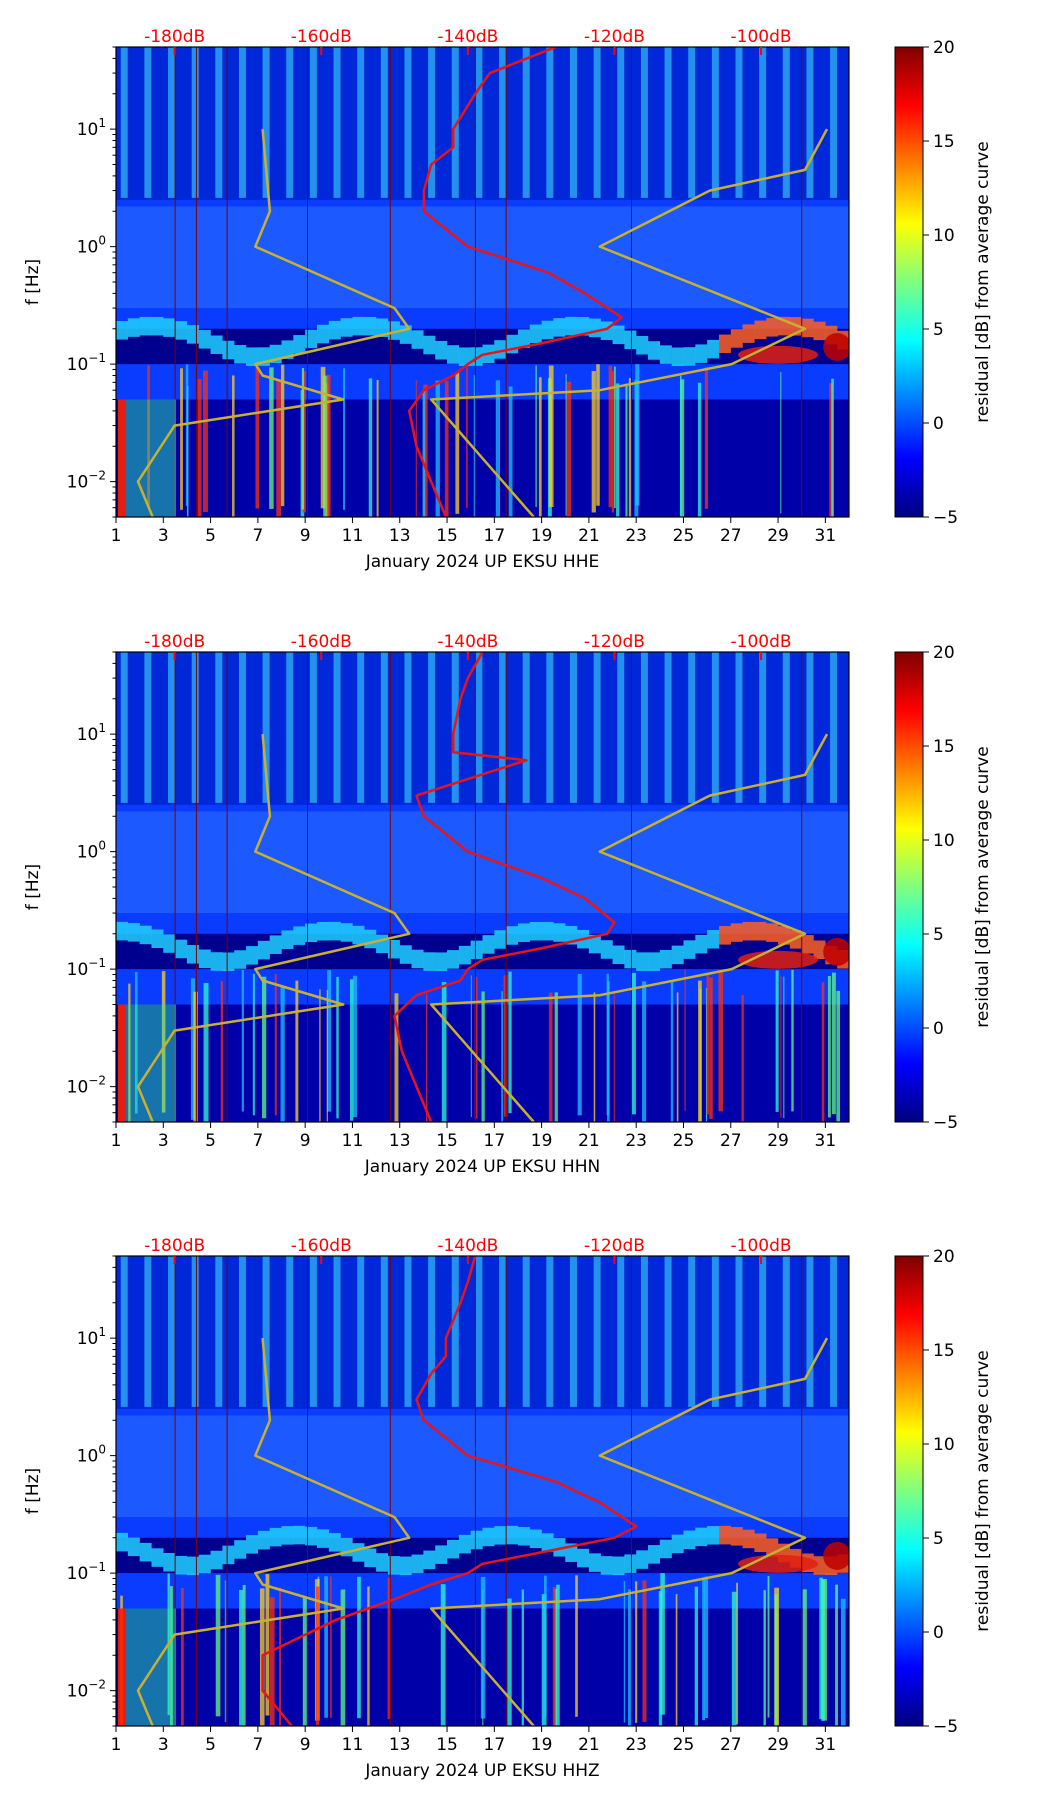 This screenshot has height=1806, width=1052. What do you see at coordinates (353, 1745) in the screenshot?
I see `x-axis-tick-label: 11` at bounding box center [353, 1745].